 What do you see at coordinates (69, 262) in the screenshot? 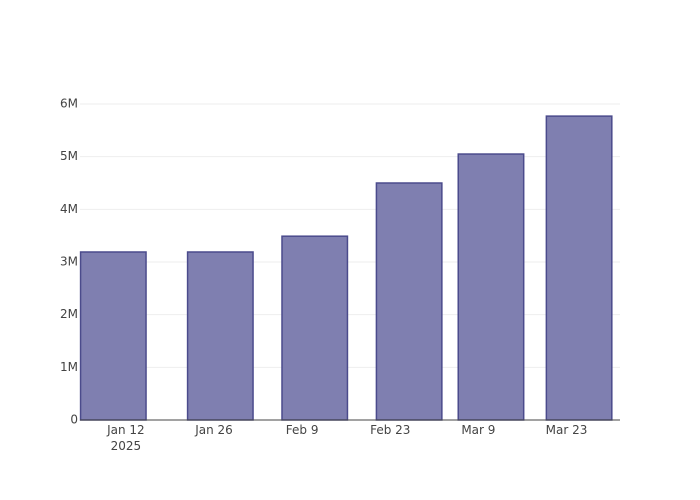
I see `y-tick-label: 3M` at bounding box center [69, 262].